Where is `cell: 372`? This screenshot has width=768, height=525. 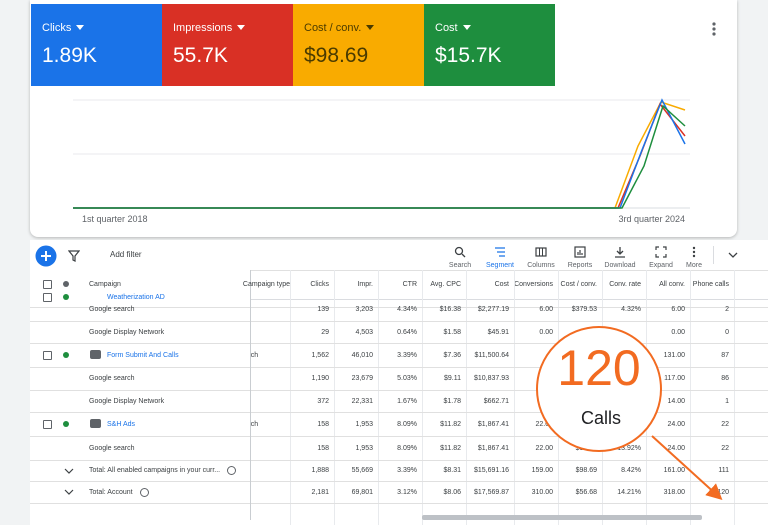
cell: 372 is located at coordinates (323, 401).